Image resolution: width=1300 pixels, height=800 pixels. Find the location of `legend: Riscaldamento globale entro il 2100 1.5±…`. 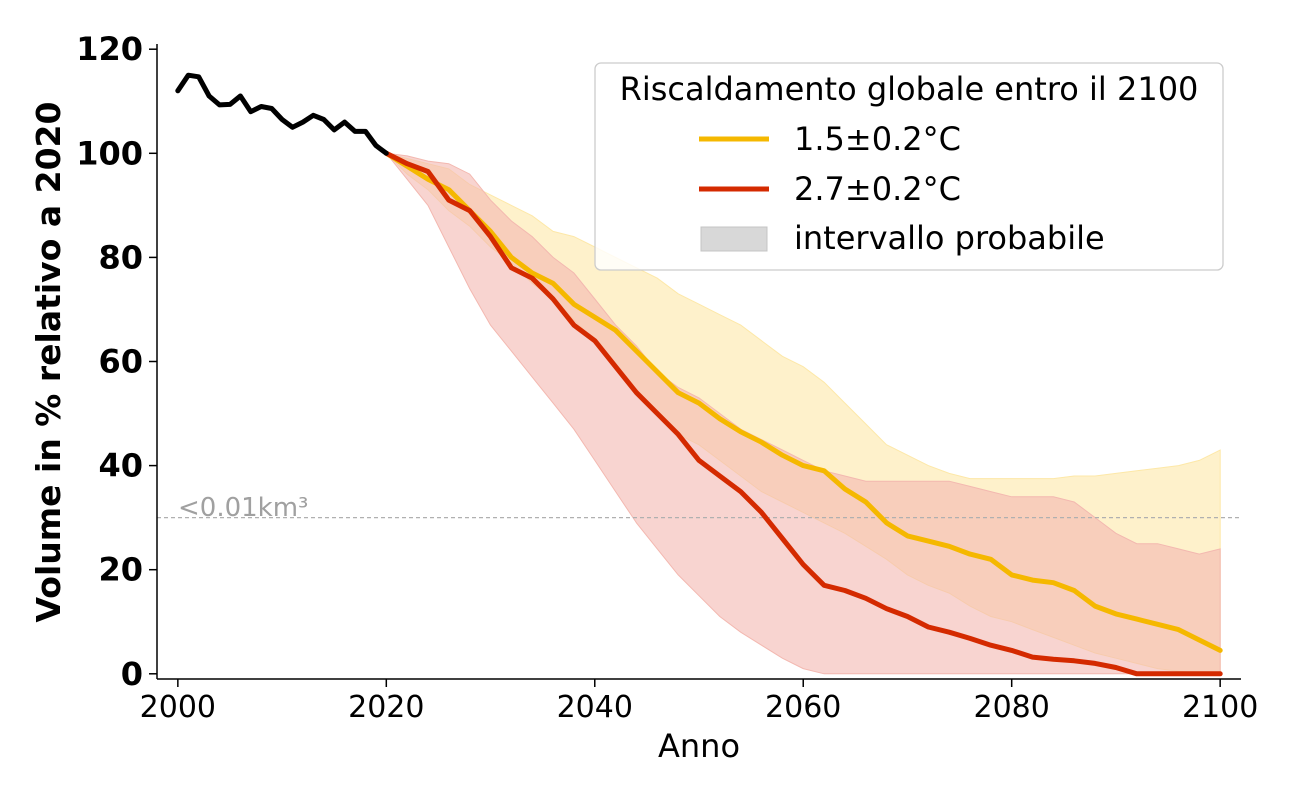

legend: Riscaldamento globale entro il 2100 1.5±… is located at coordinates (909, 166).